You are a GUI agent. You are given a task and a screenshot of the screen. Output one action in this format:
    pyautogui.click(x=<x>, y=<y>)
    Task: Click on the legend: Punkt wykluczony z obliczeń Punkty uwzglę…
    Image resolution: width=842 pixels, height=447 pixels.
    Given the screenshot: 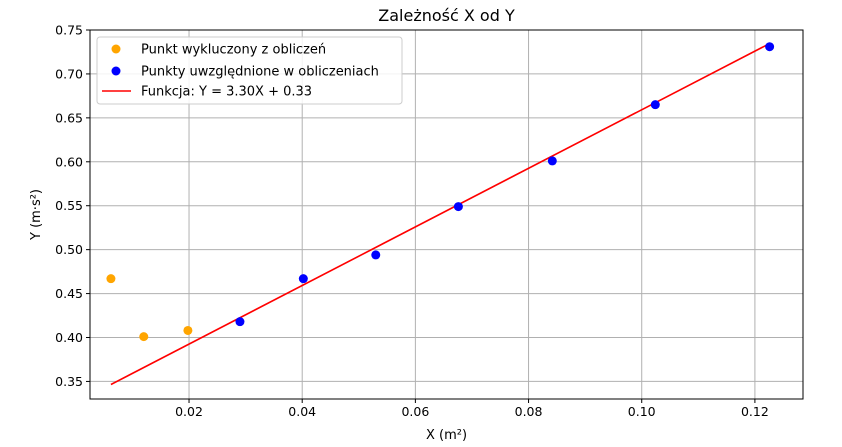 What is the action you would take?
    pyautogui.click(x=249, y=70)
    